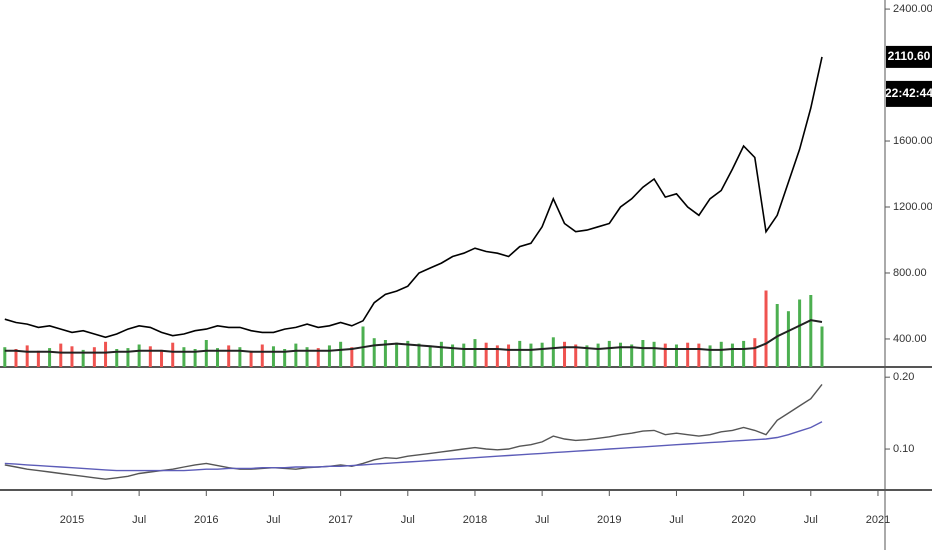 This screenshot has width=932, height=550. I want to click on x-tick-label: 2019, so click(609, 520).